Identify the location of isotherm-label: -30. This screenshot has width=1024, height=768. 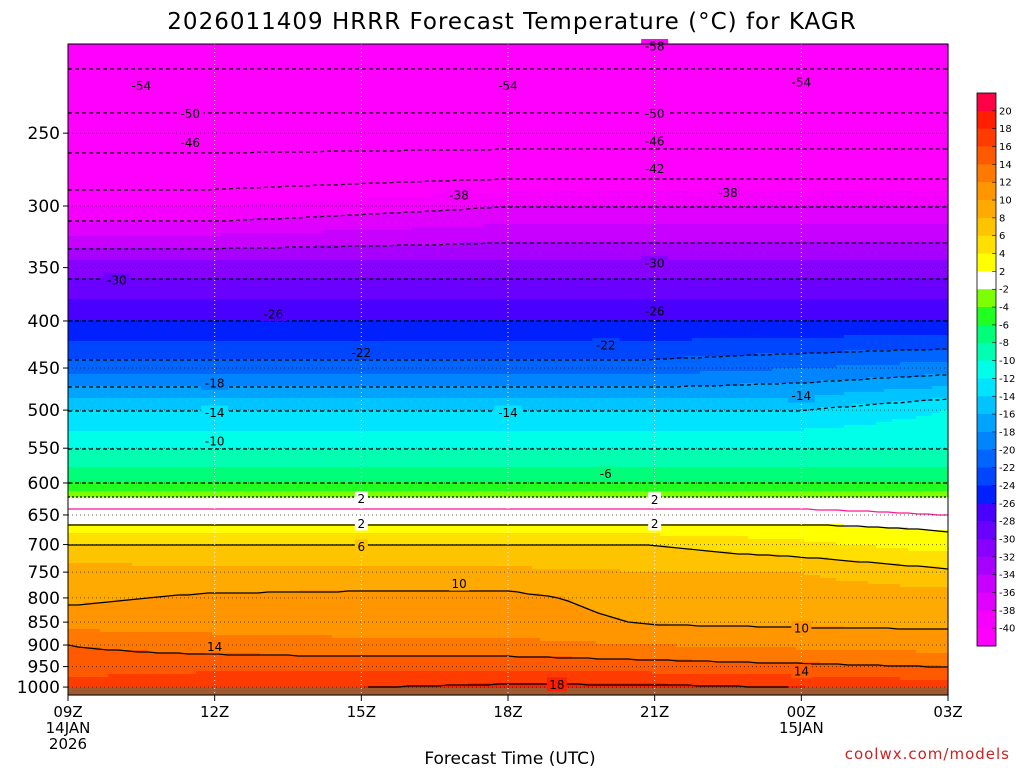
(655, 264).